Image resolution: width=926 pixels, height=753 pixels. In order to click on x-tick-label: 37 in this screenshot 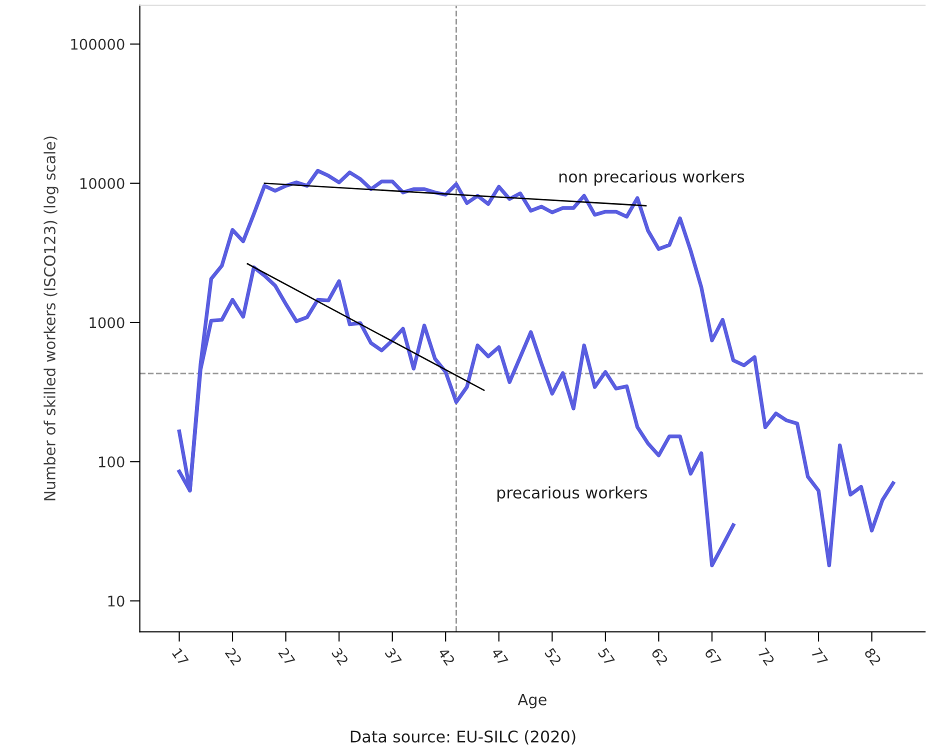, I will do `click(393, 656)`.